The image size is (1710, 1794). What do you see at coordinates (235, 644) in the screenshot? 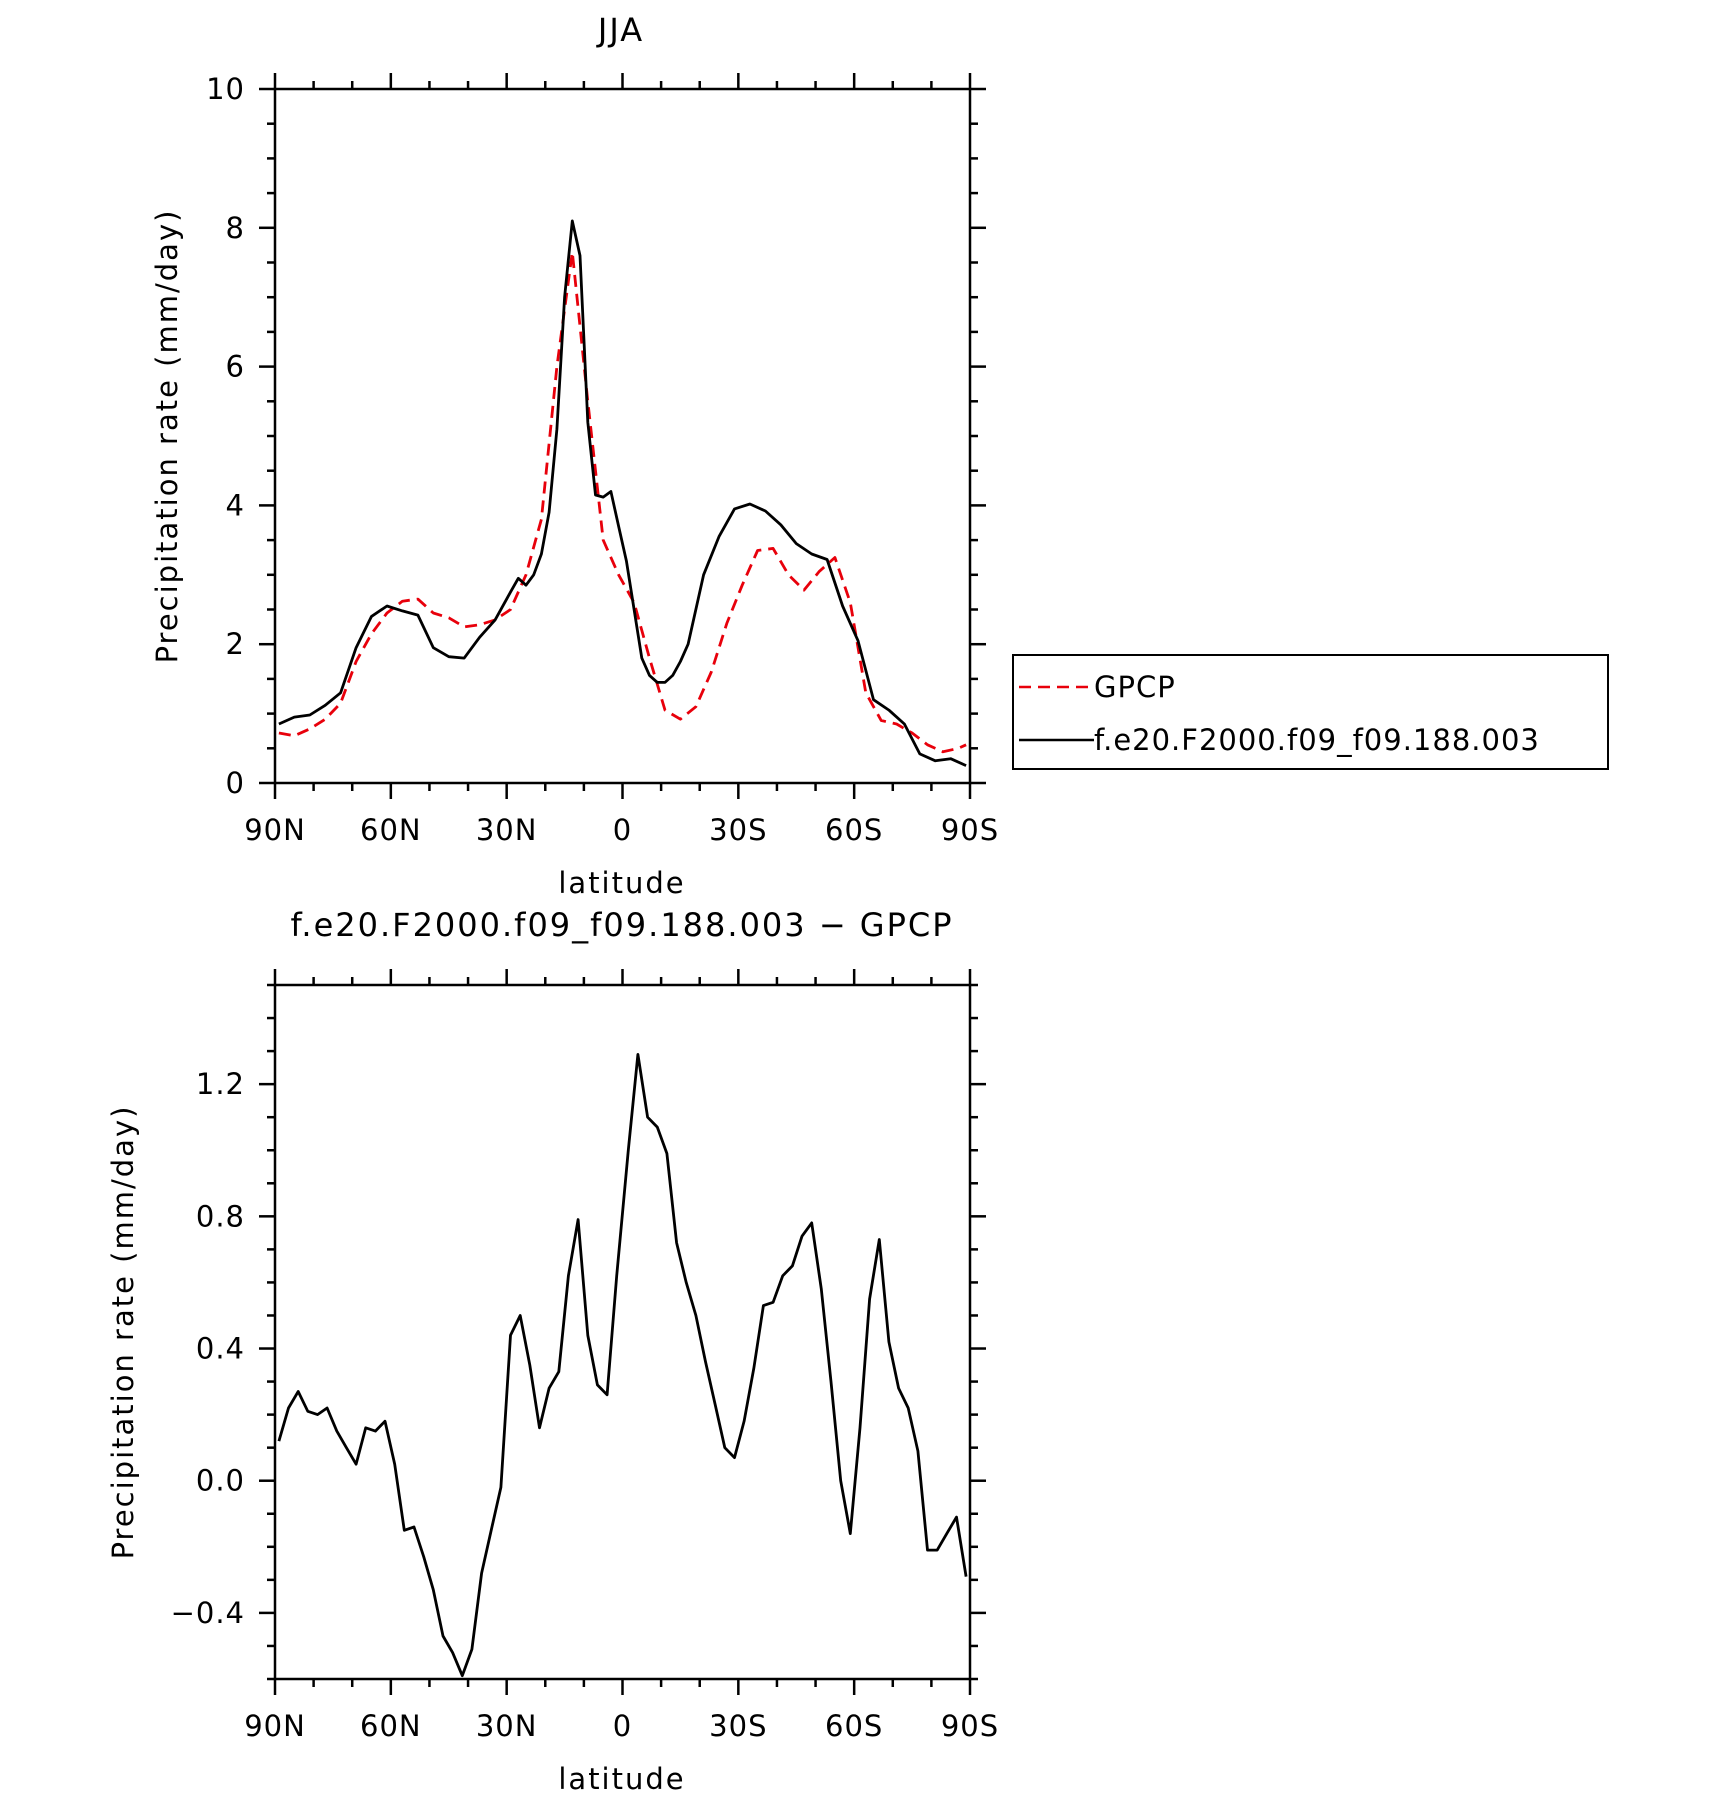
I see `y-tick-label: 2` at bounding box center [235, 644].